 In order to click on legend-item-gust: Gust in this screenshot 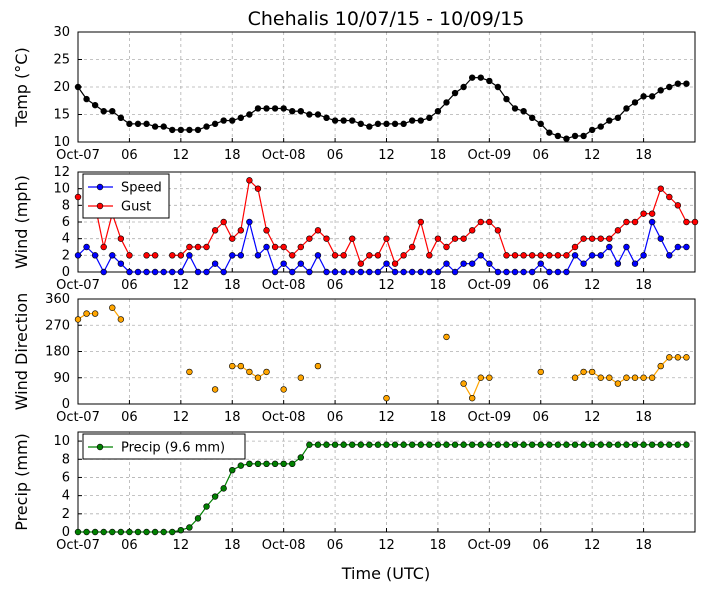, I will do `click(119, 207)`.